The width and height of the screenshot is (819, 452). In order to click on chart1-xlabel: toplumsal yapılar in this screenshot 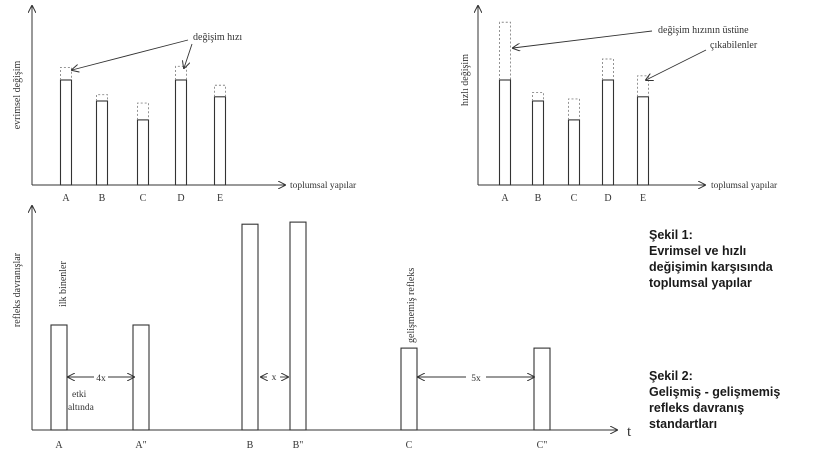, I will do `click(323, 186)`.